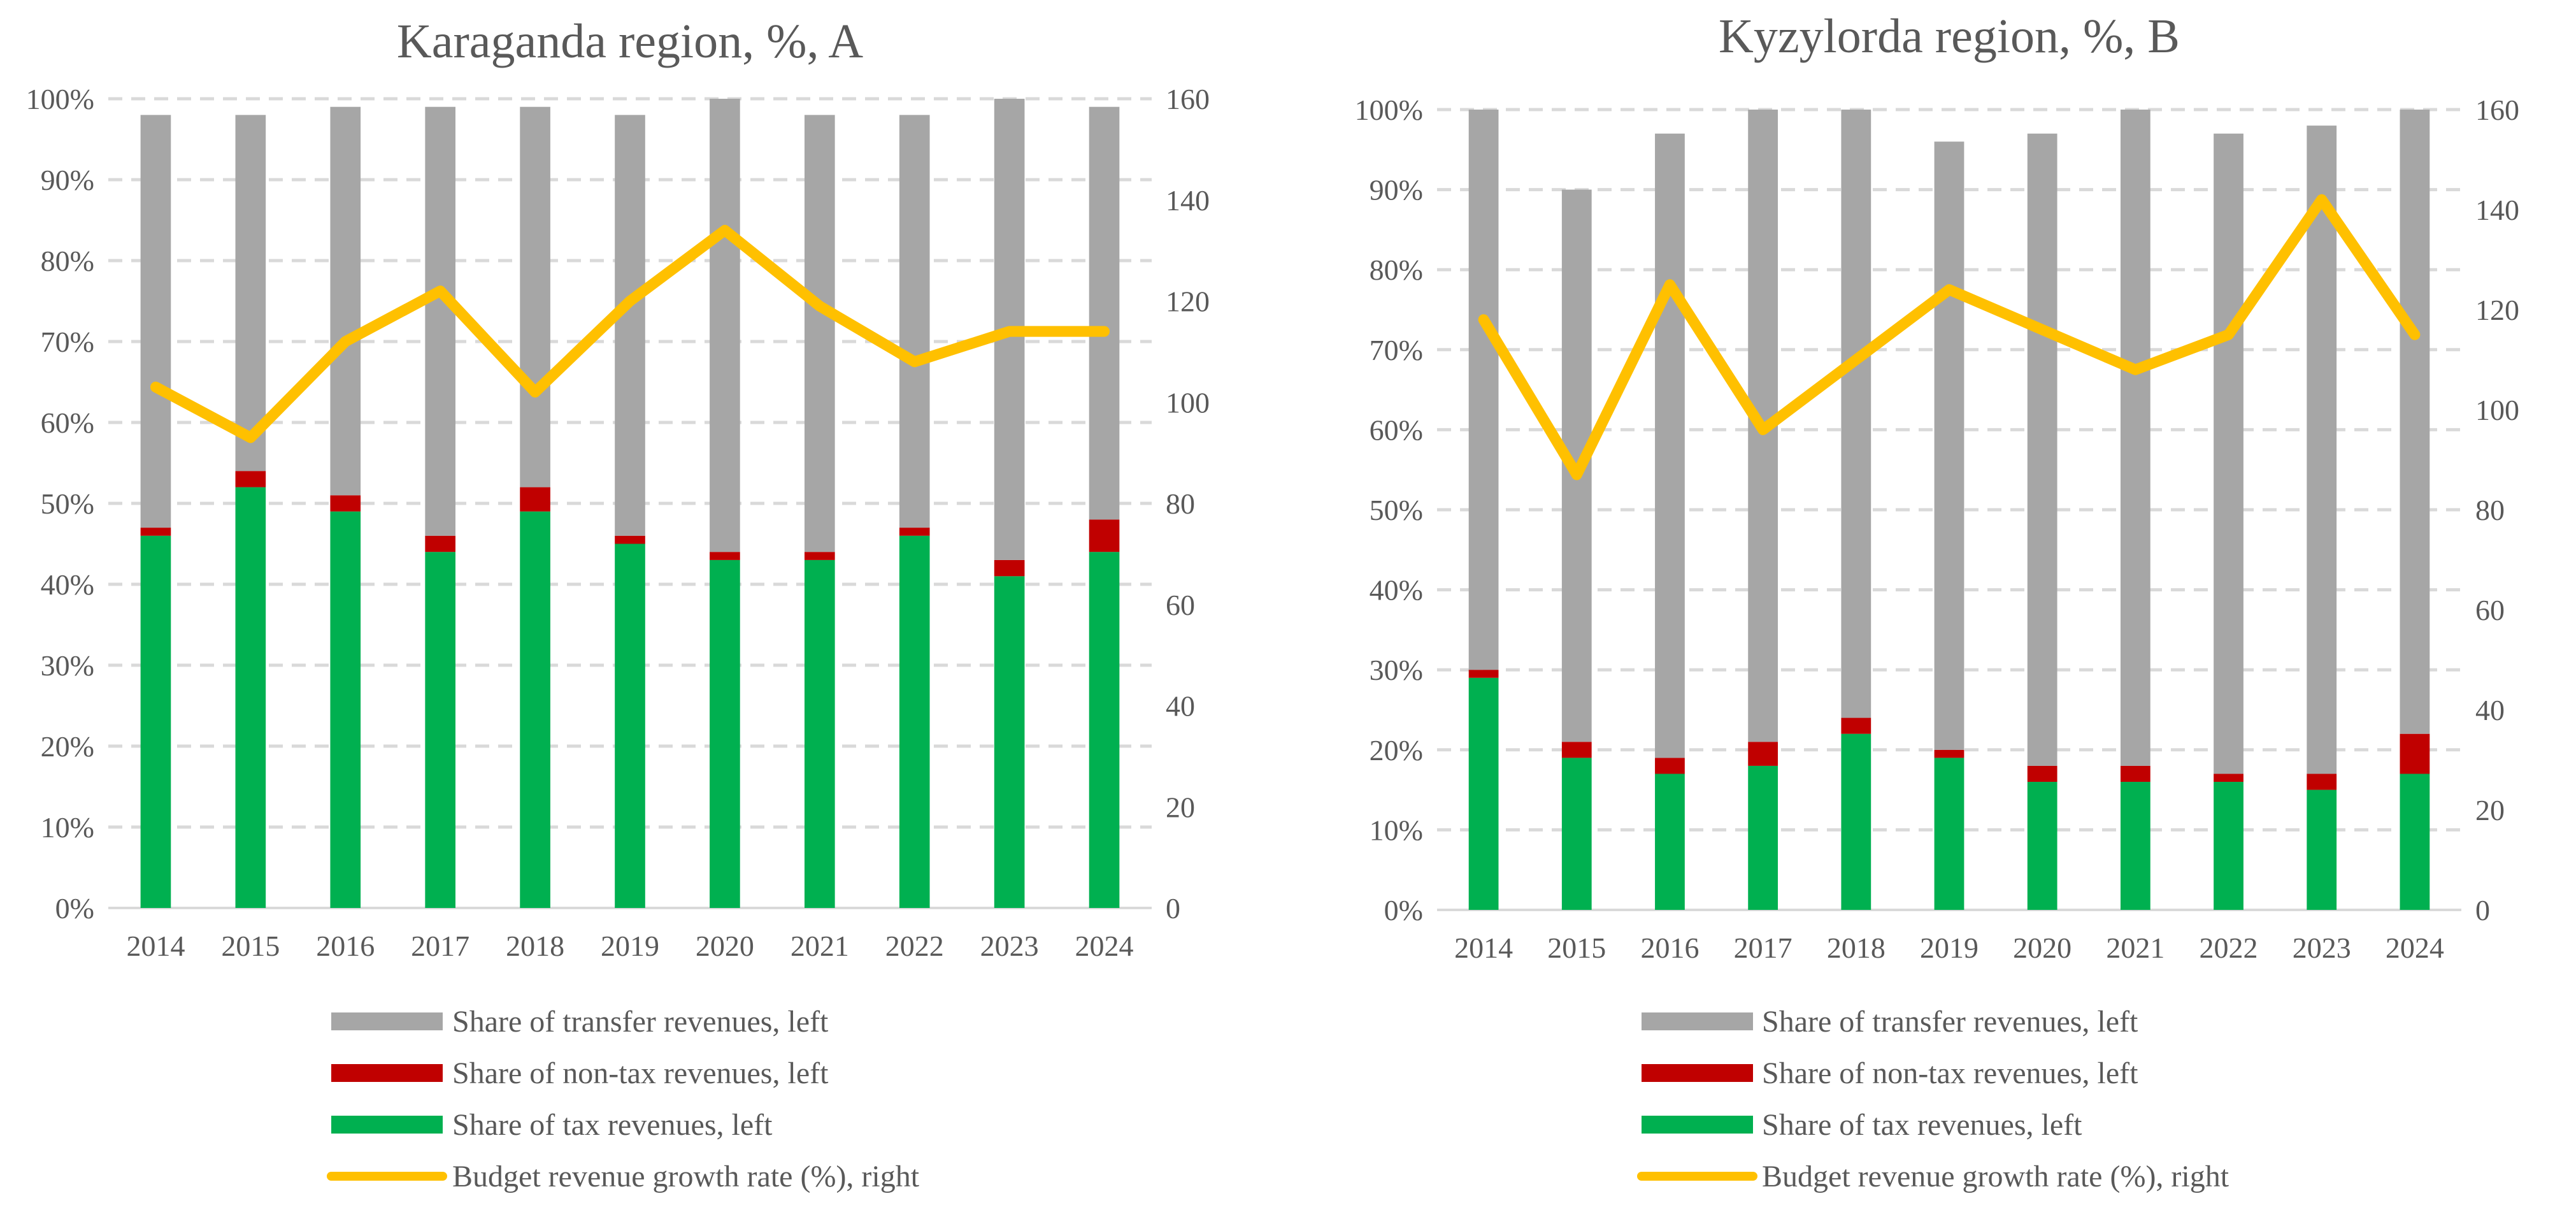 Image resolution: width=2576 pixels, height=1210 pixels. I want to click on x-axis-tick-label: 2022, so click(2229, 948).